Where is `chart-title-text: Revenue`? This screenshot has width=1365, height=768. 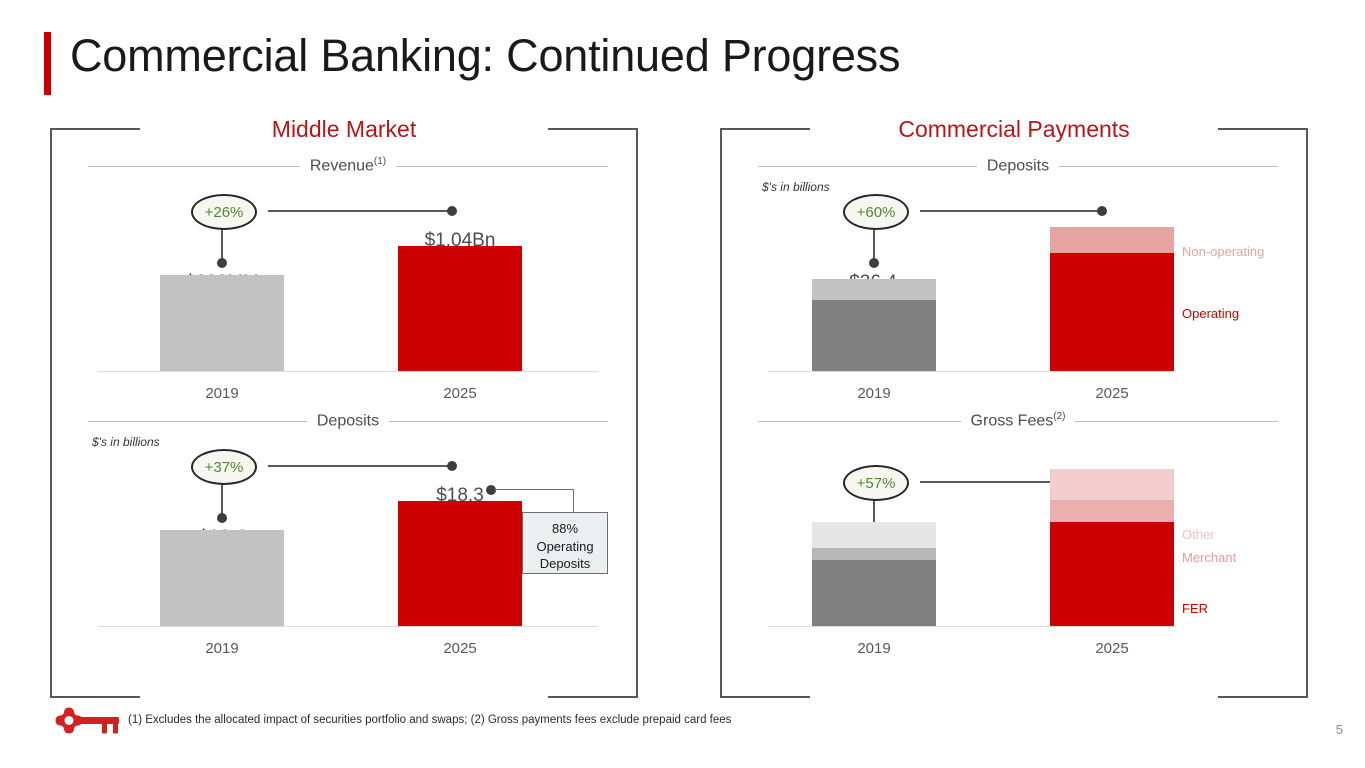 chart-title-text: Revenue is located at coordinates (341, 166).